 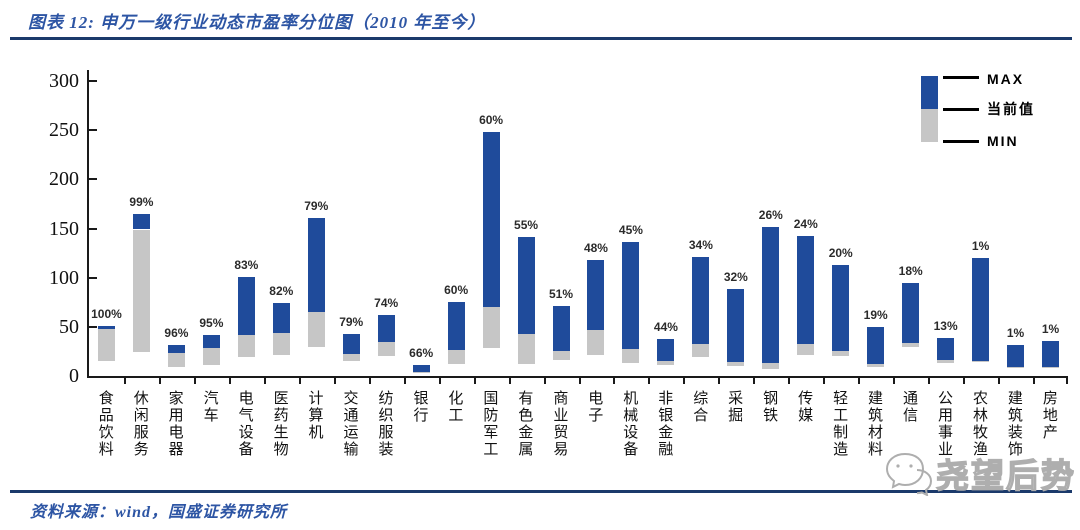 I want to click on percentile-label: 100%, so click(x=106, y=313).